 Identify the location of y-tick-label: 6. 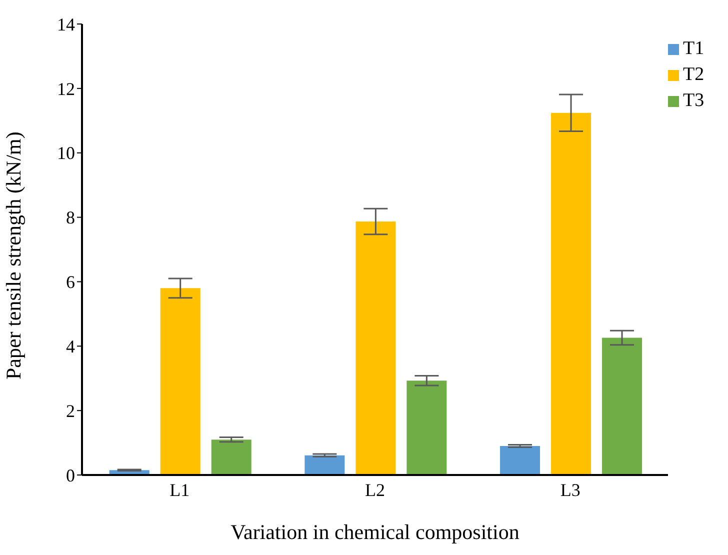
(70, 282).